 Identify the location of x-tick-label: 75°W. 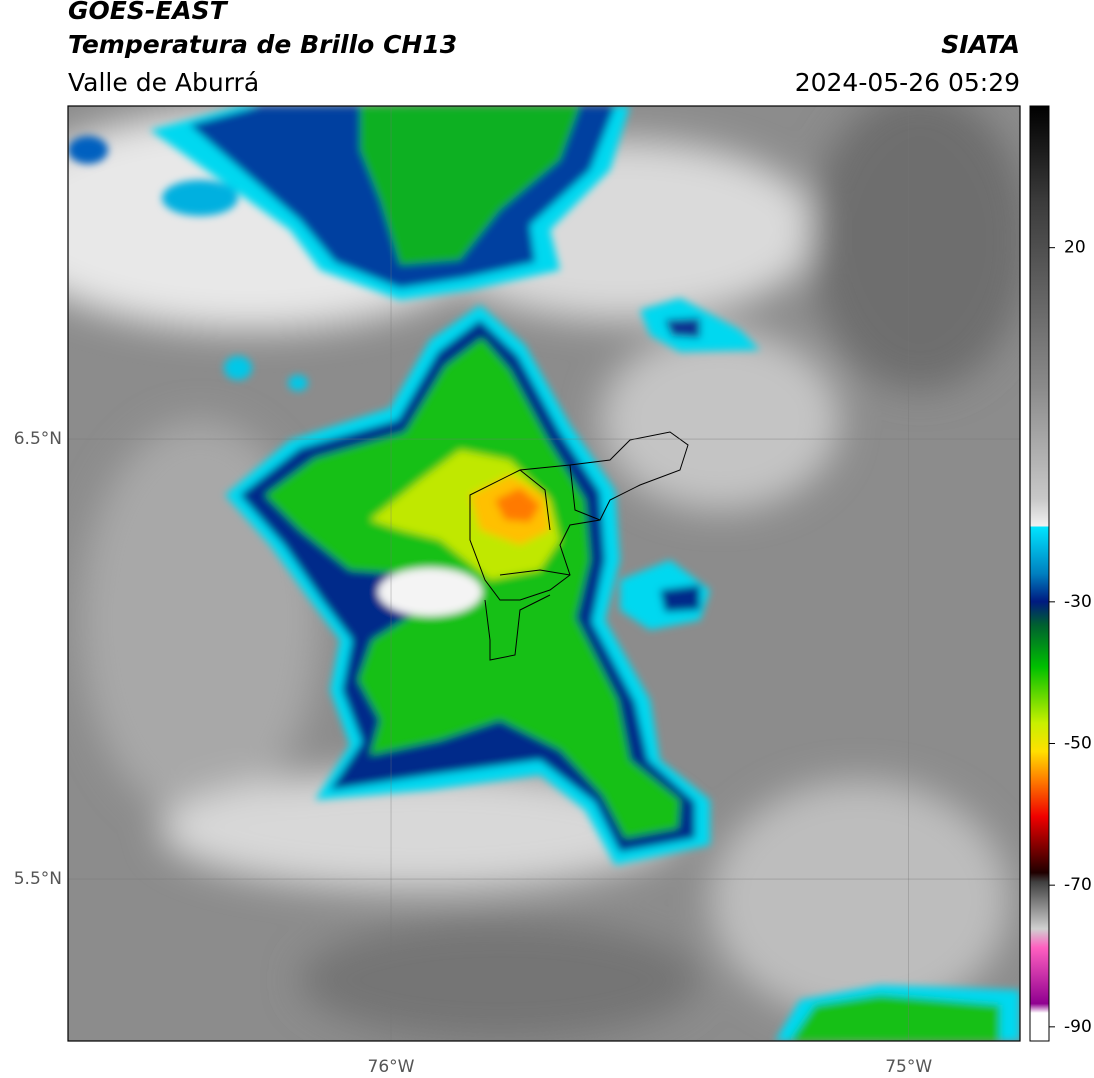
(908, 1067).